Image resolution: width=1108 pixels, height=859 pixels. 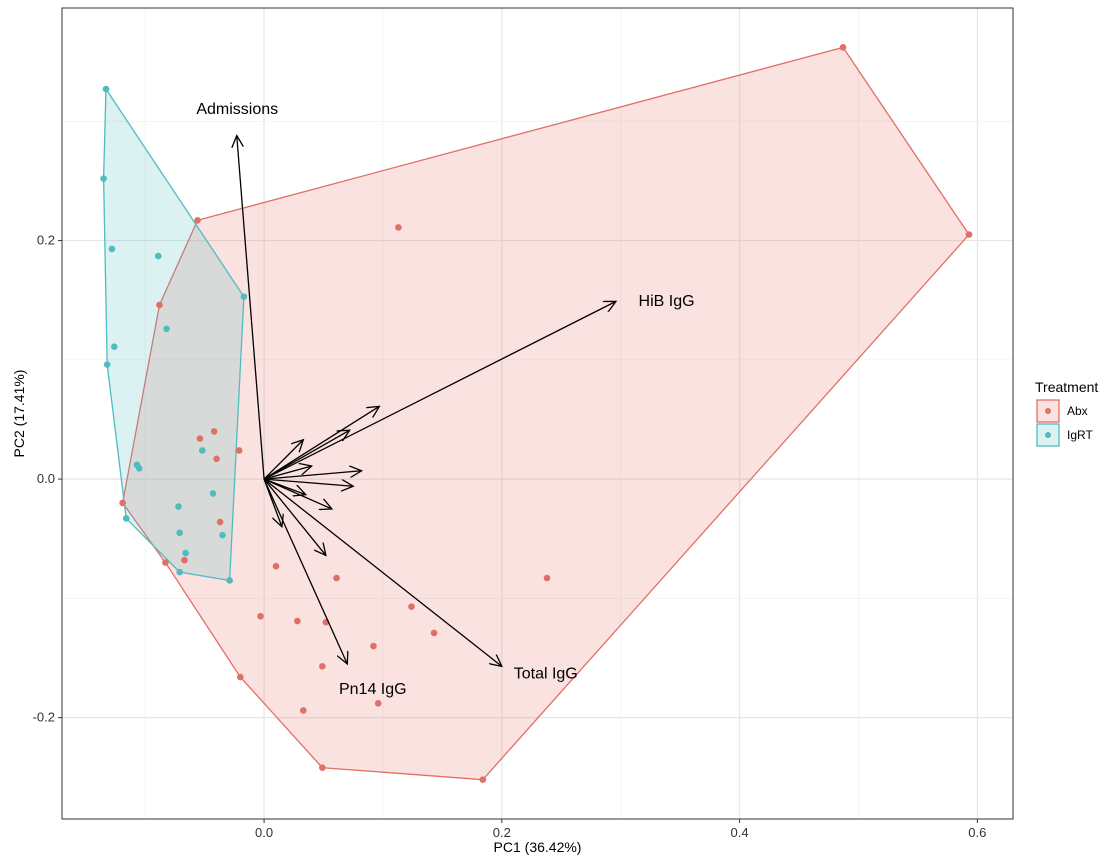 I want to click on y-axis-title: PC2 (17.41%), so click(x=19, y=414).